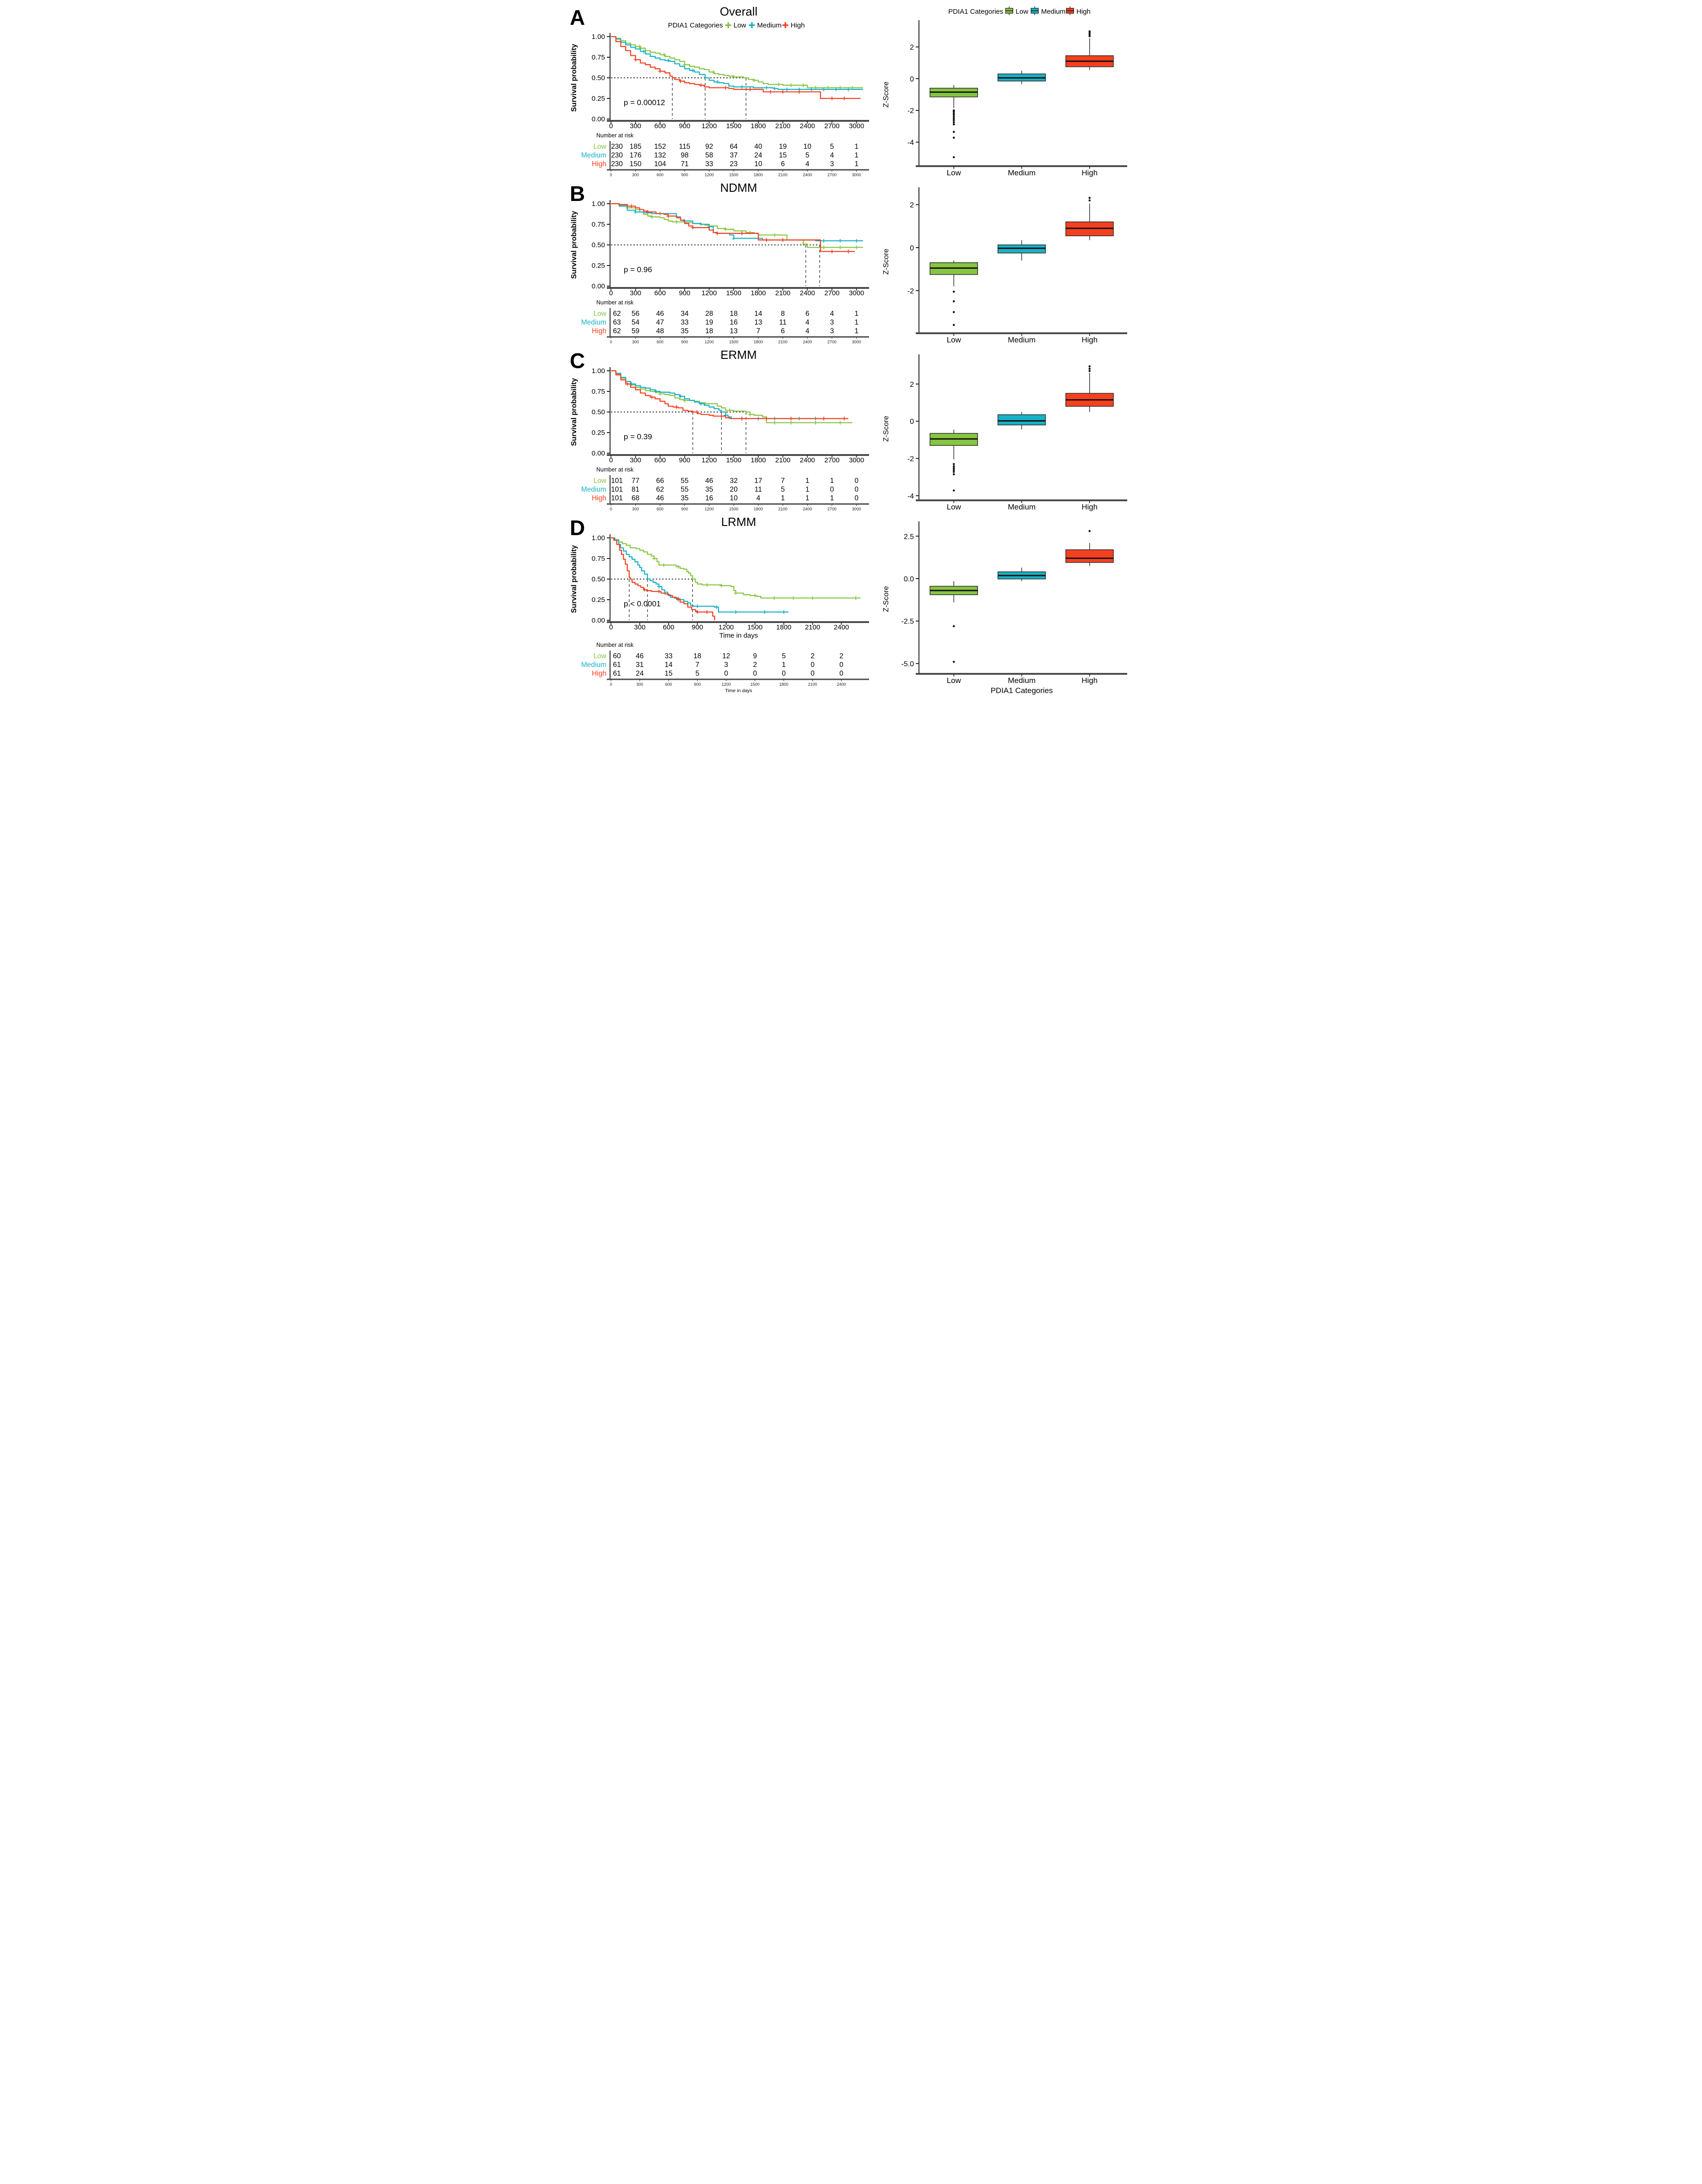 This screenshot has height=2184, width=1702. I want to click on box-high, so click(1089, 556).